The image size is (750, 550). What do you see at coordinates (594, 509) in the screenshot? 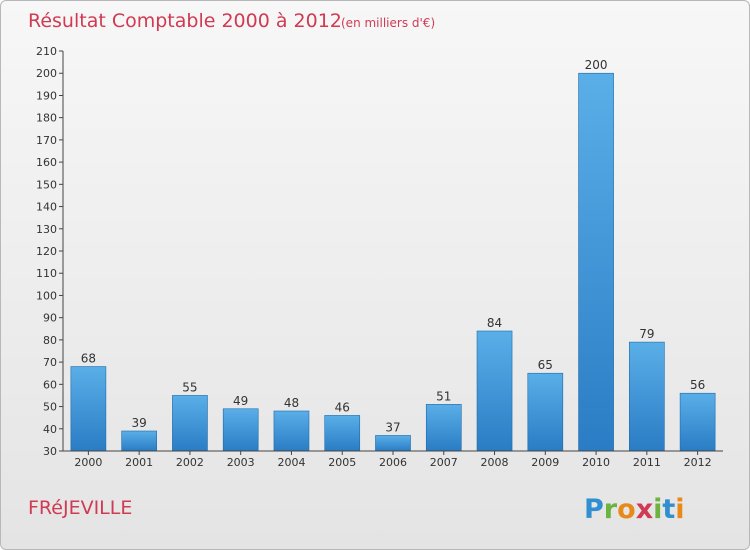
I see `logo-letter: P` at bounding box center [594, 509].